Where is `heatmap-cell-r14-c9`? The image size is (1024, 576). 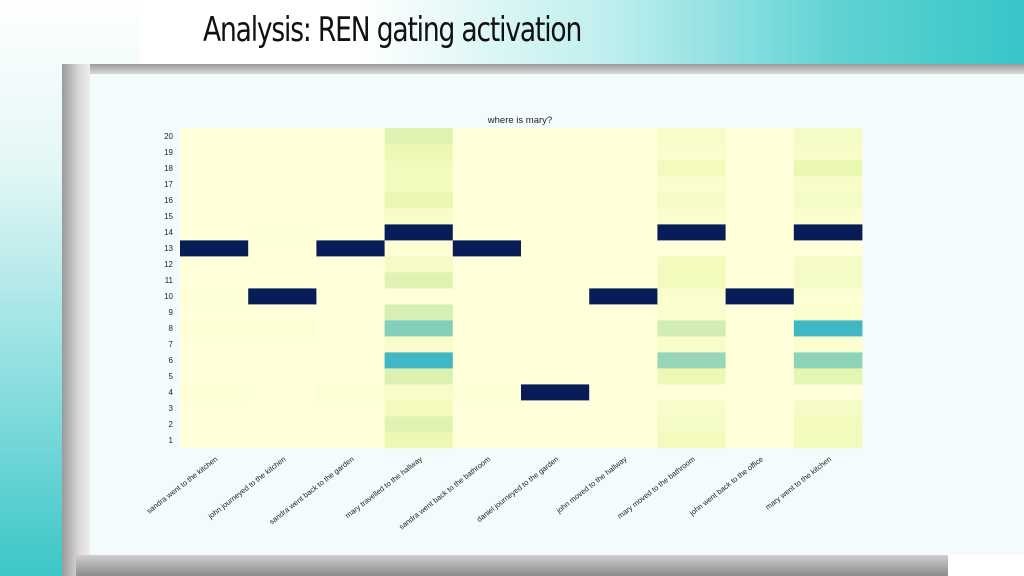 heatmap-cell-r14-c9 is located at coordinates (760, 232).